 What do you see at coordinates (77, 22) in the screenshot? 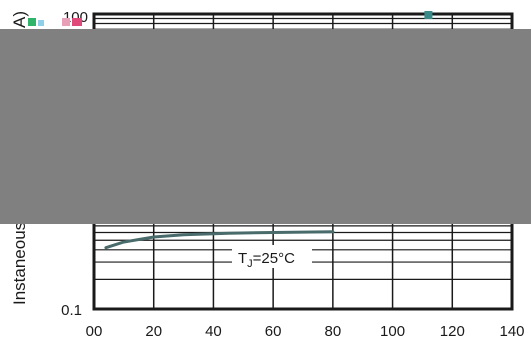
I see `color-swatch-magenta` at bounding box center [77, 22].